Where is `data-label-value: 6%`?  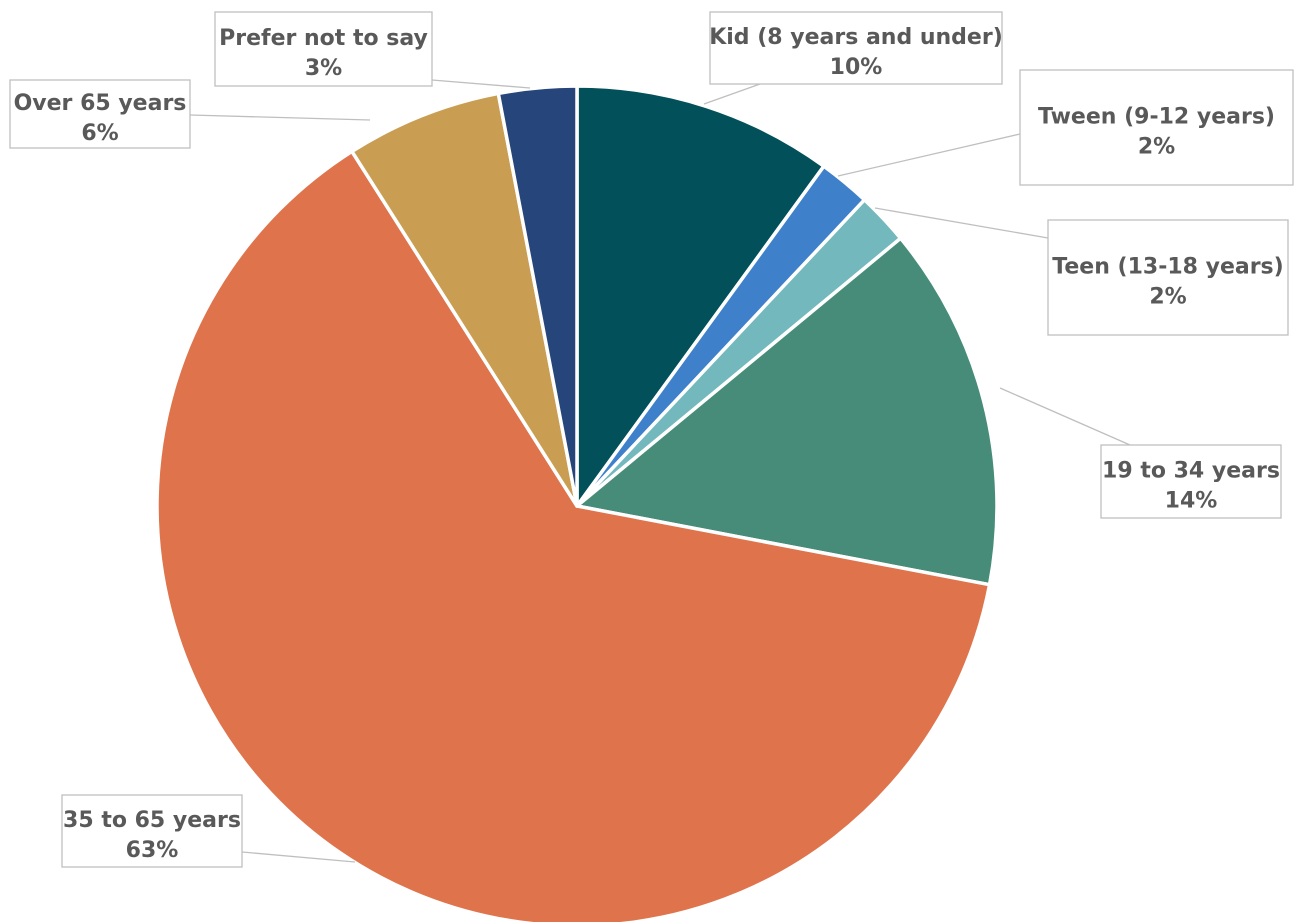
data-label-value: 6% is located at coordinates (99, 133).